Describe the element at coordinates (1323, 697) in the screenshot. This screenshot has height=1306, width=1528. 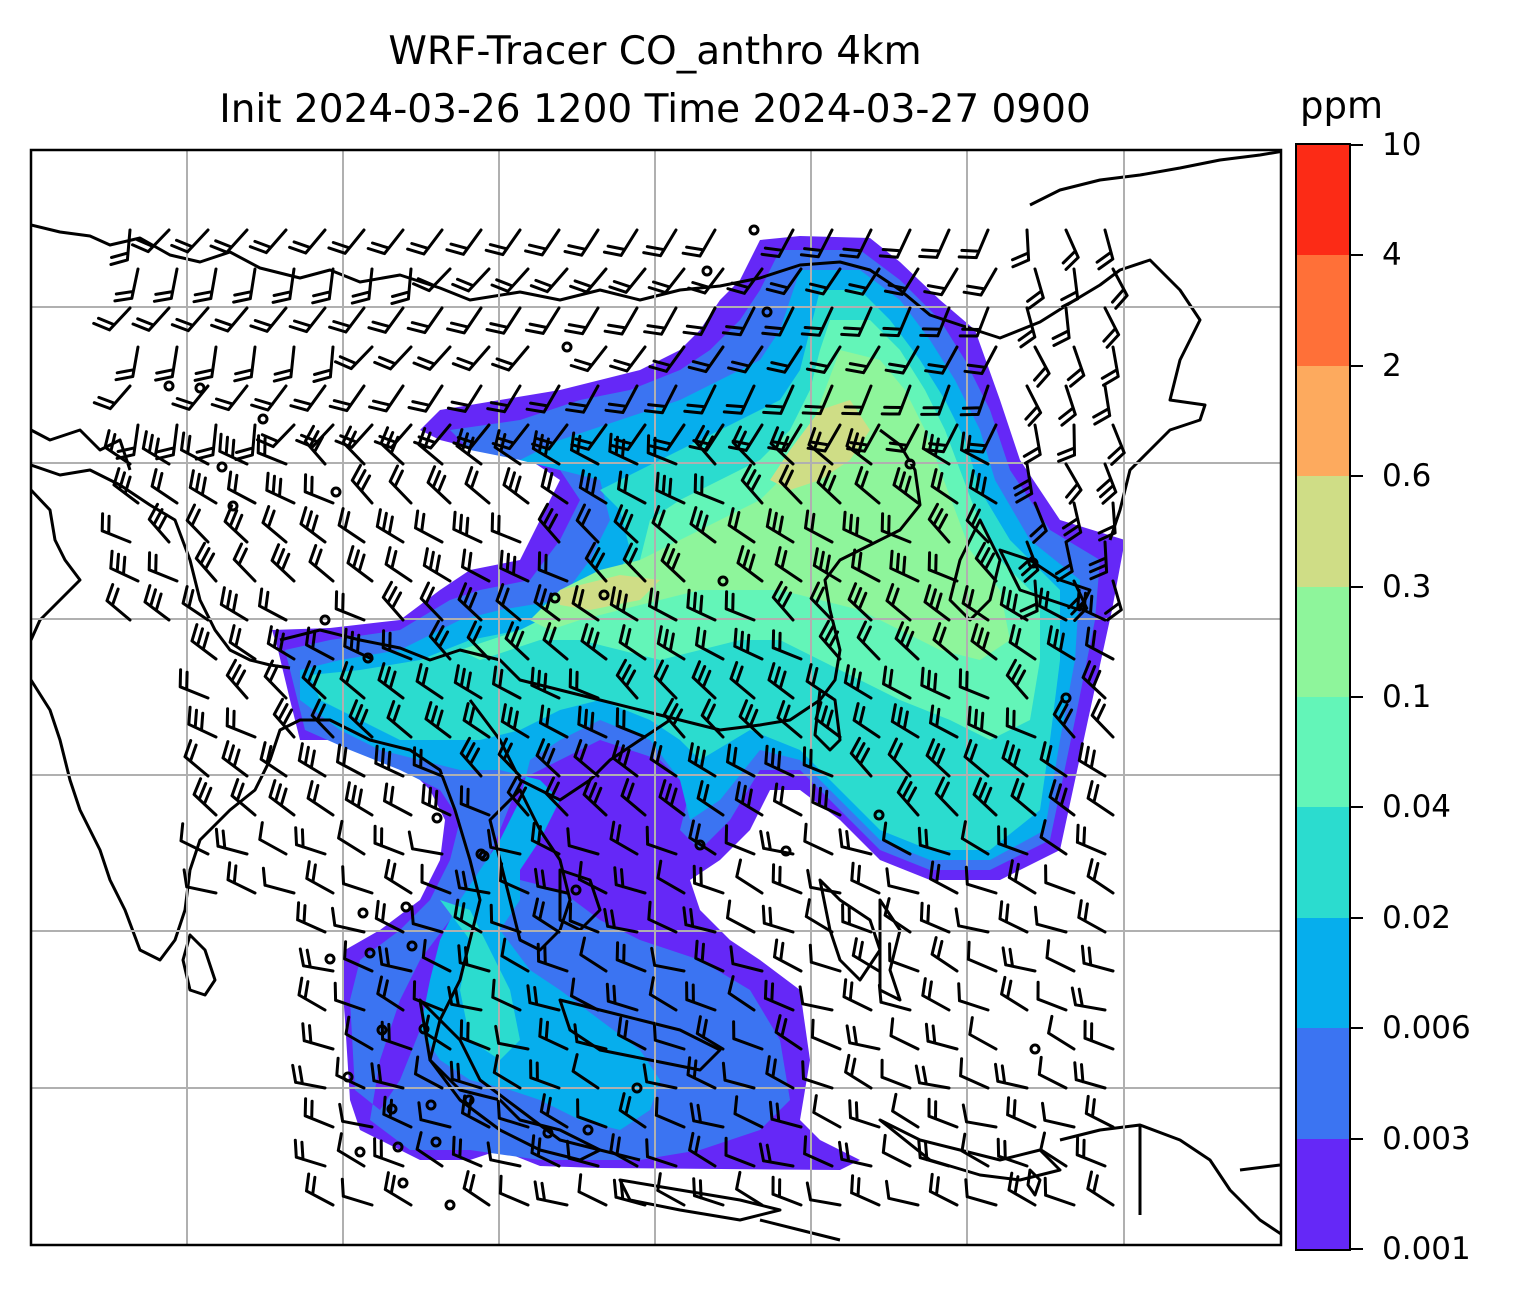
I see `colorbar` at that location.